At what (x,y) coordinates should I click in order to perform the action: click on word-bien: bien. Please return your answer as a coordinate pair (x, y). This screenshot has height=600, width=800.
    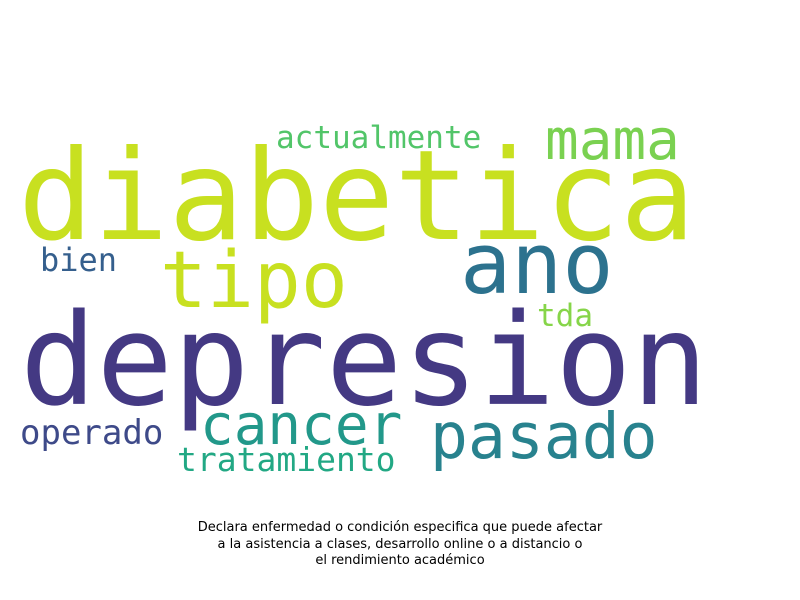
    Looking at the image, I should click on (79, 260).